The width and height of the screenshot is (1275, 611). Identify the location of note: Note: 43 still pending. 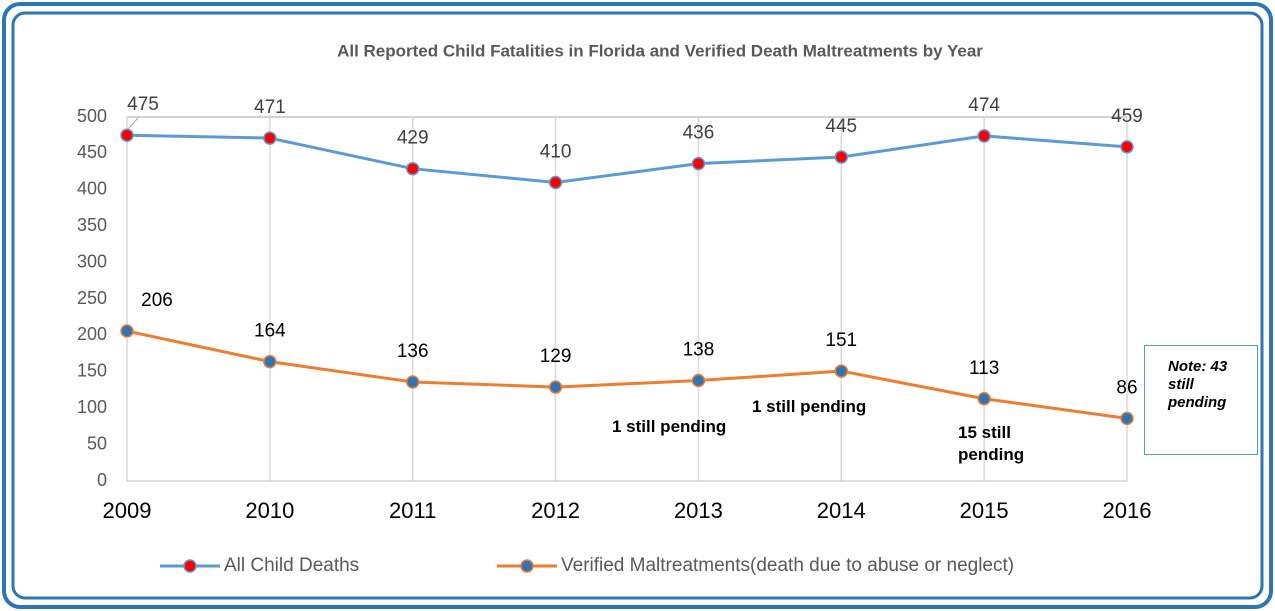
(1198, 384).